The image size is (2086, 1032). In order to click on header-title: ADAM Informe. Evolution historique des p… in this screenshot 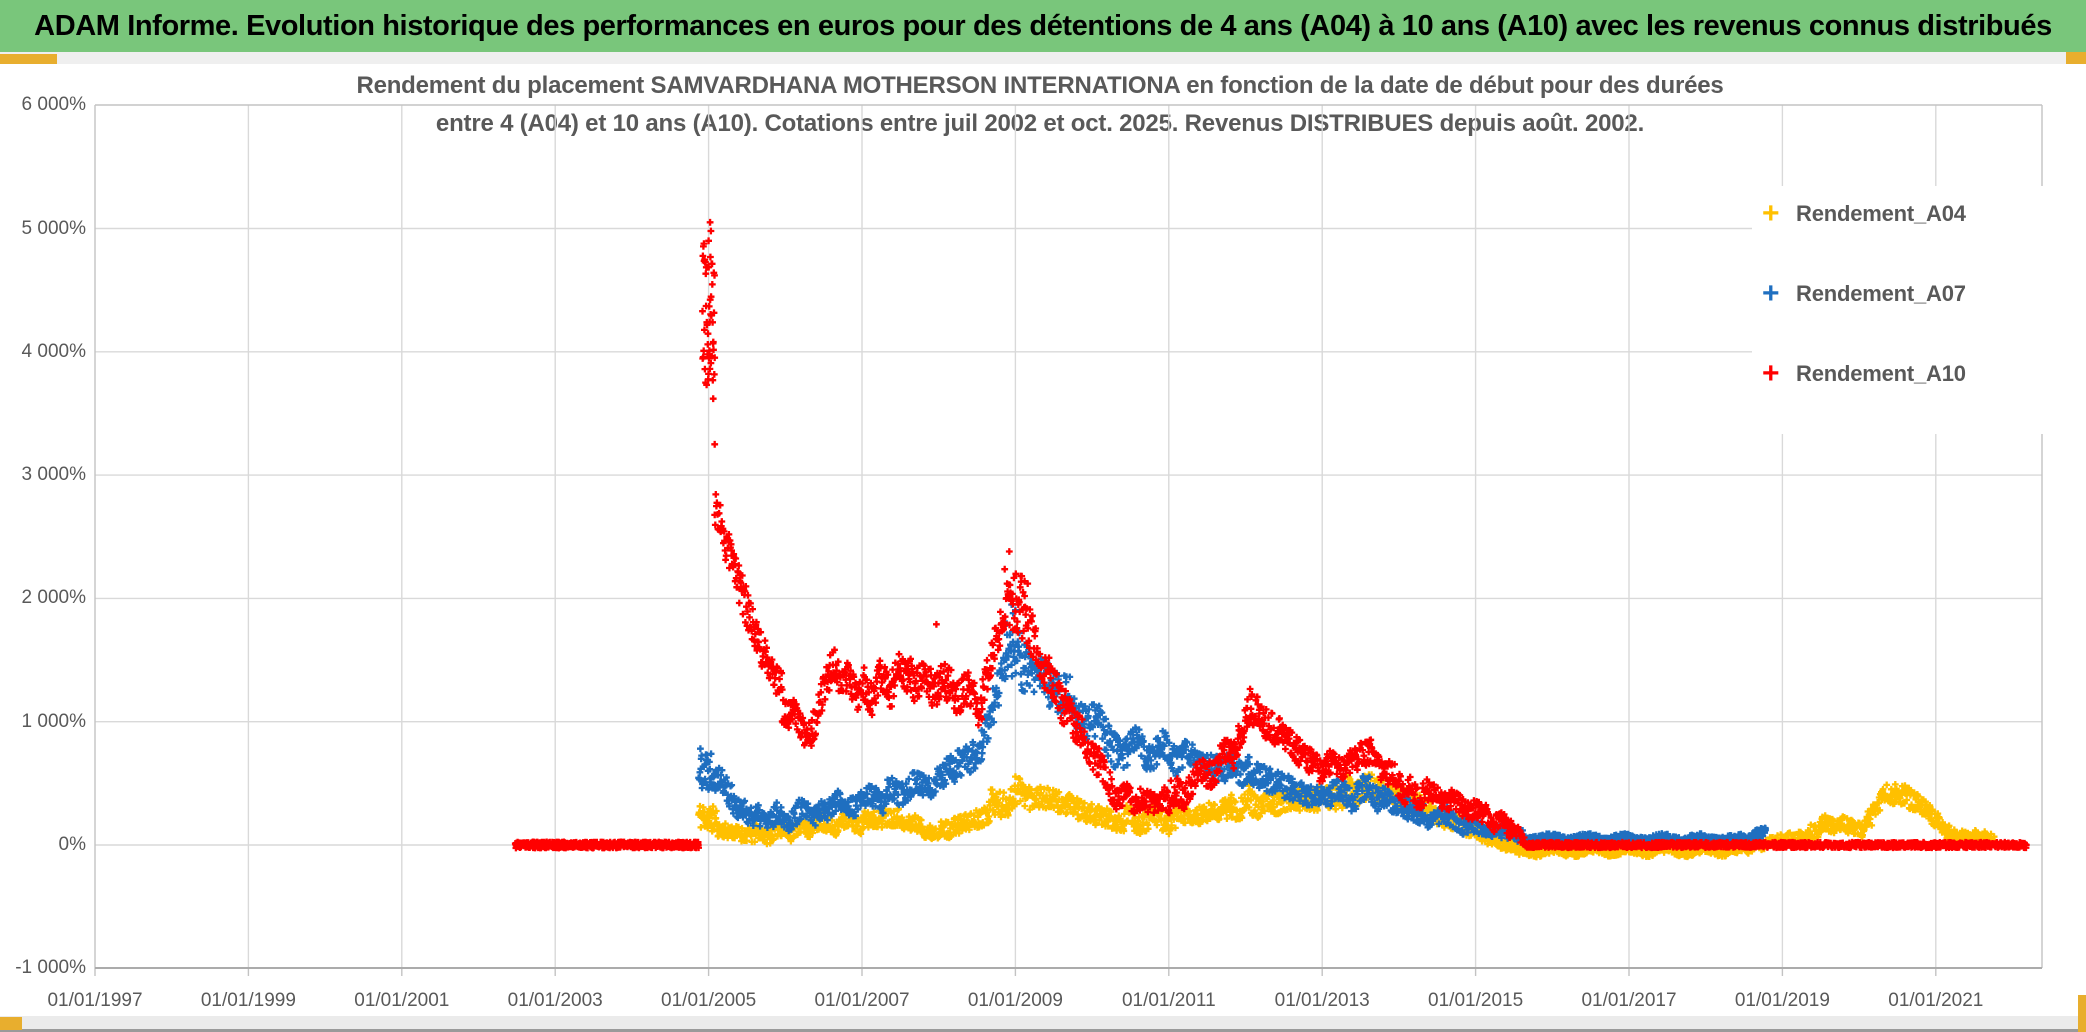, I will do `click(1043, 25)`.